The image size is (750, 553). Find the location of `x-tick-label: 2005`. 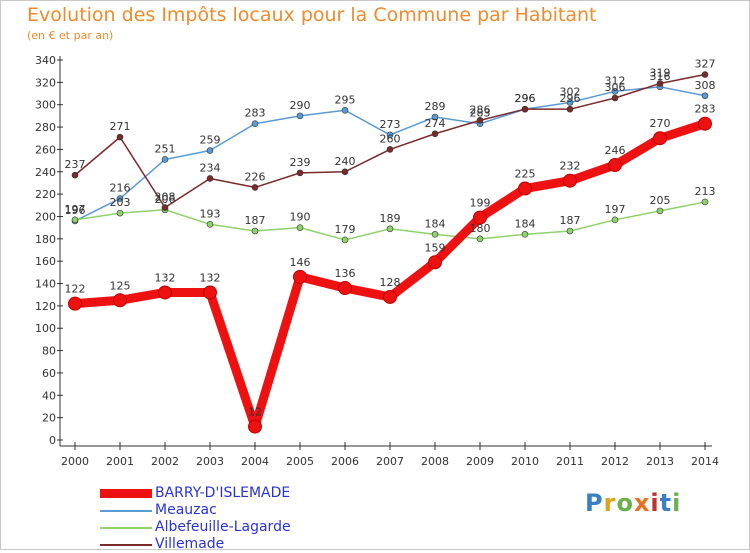

x-tick-label: 2005 is located at coordinates (300, 461).